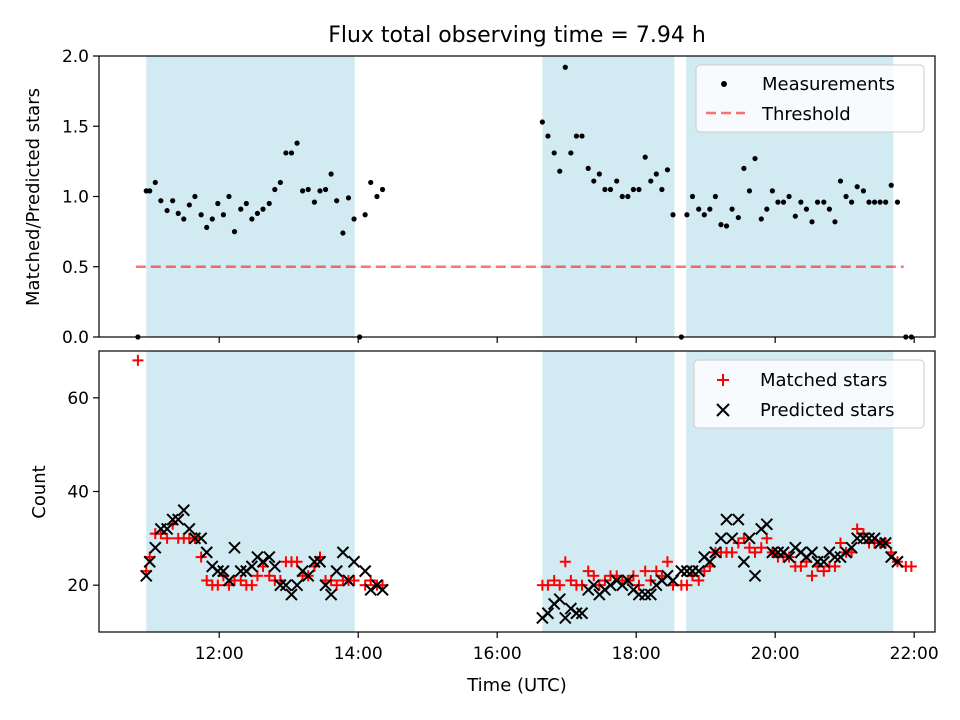 The height and width of the screenshot is (720, 960). I want to click on legend-marker-matched, so click(723, 380).